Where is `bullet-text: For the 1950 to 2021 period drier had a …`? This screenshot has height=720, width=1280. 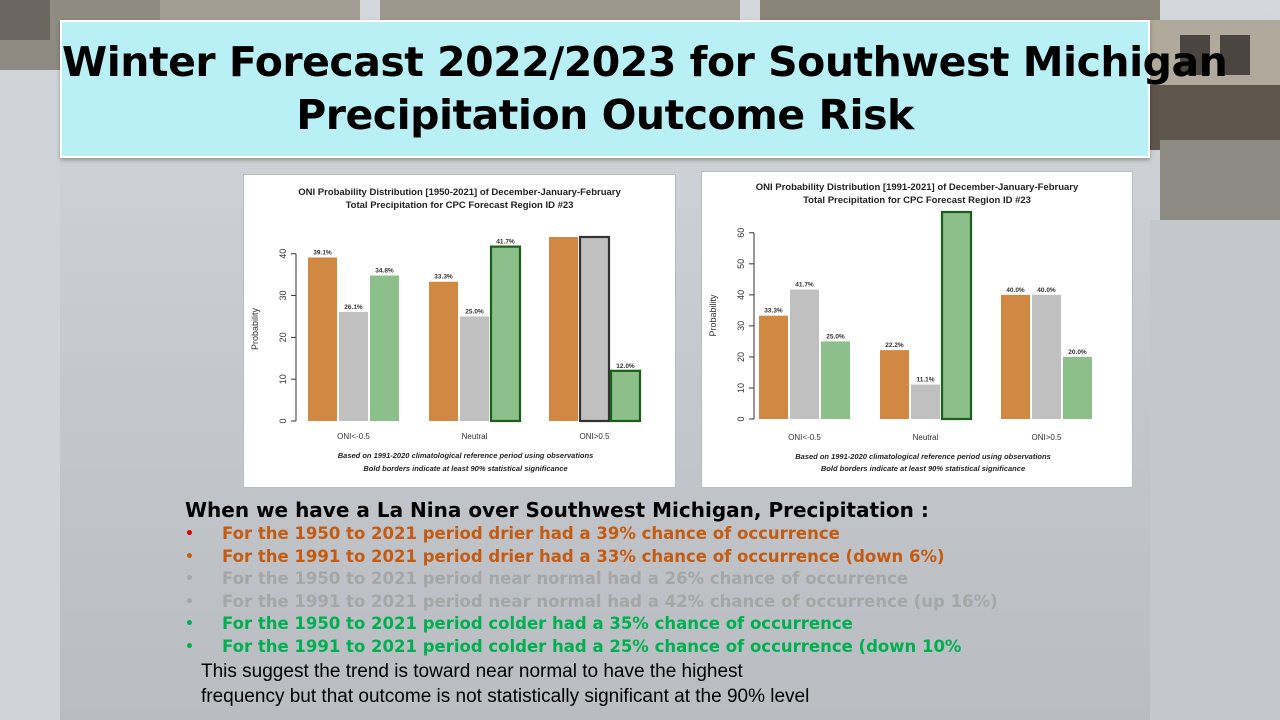
bullet-text: For the 1950 to 2021 period drier had a … is located at coordinates (531, 533).